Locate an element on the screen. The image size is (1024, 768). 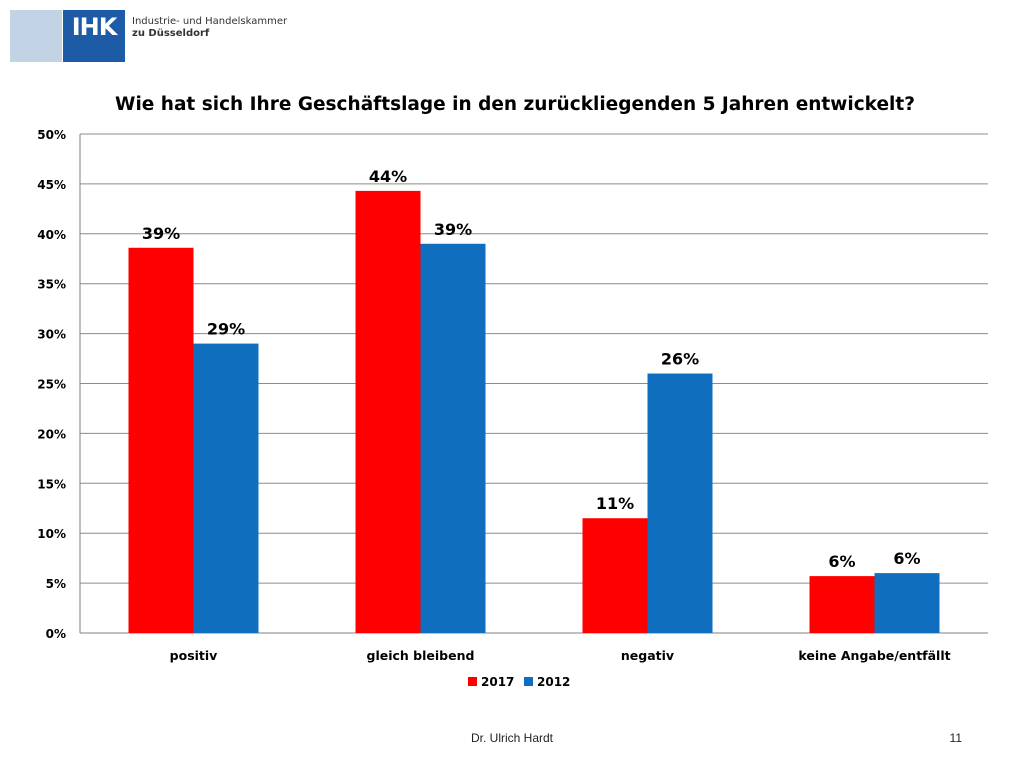
legend-swatch-2012 is located at coordinates (528, 681).